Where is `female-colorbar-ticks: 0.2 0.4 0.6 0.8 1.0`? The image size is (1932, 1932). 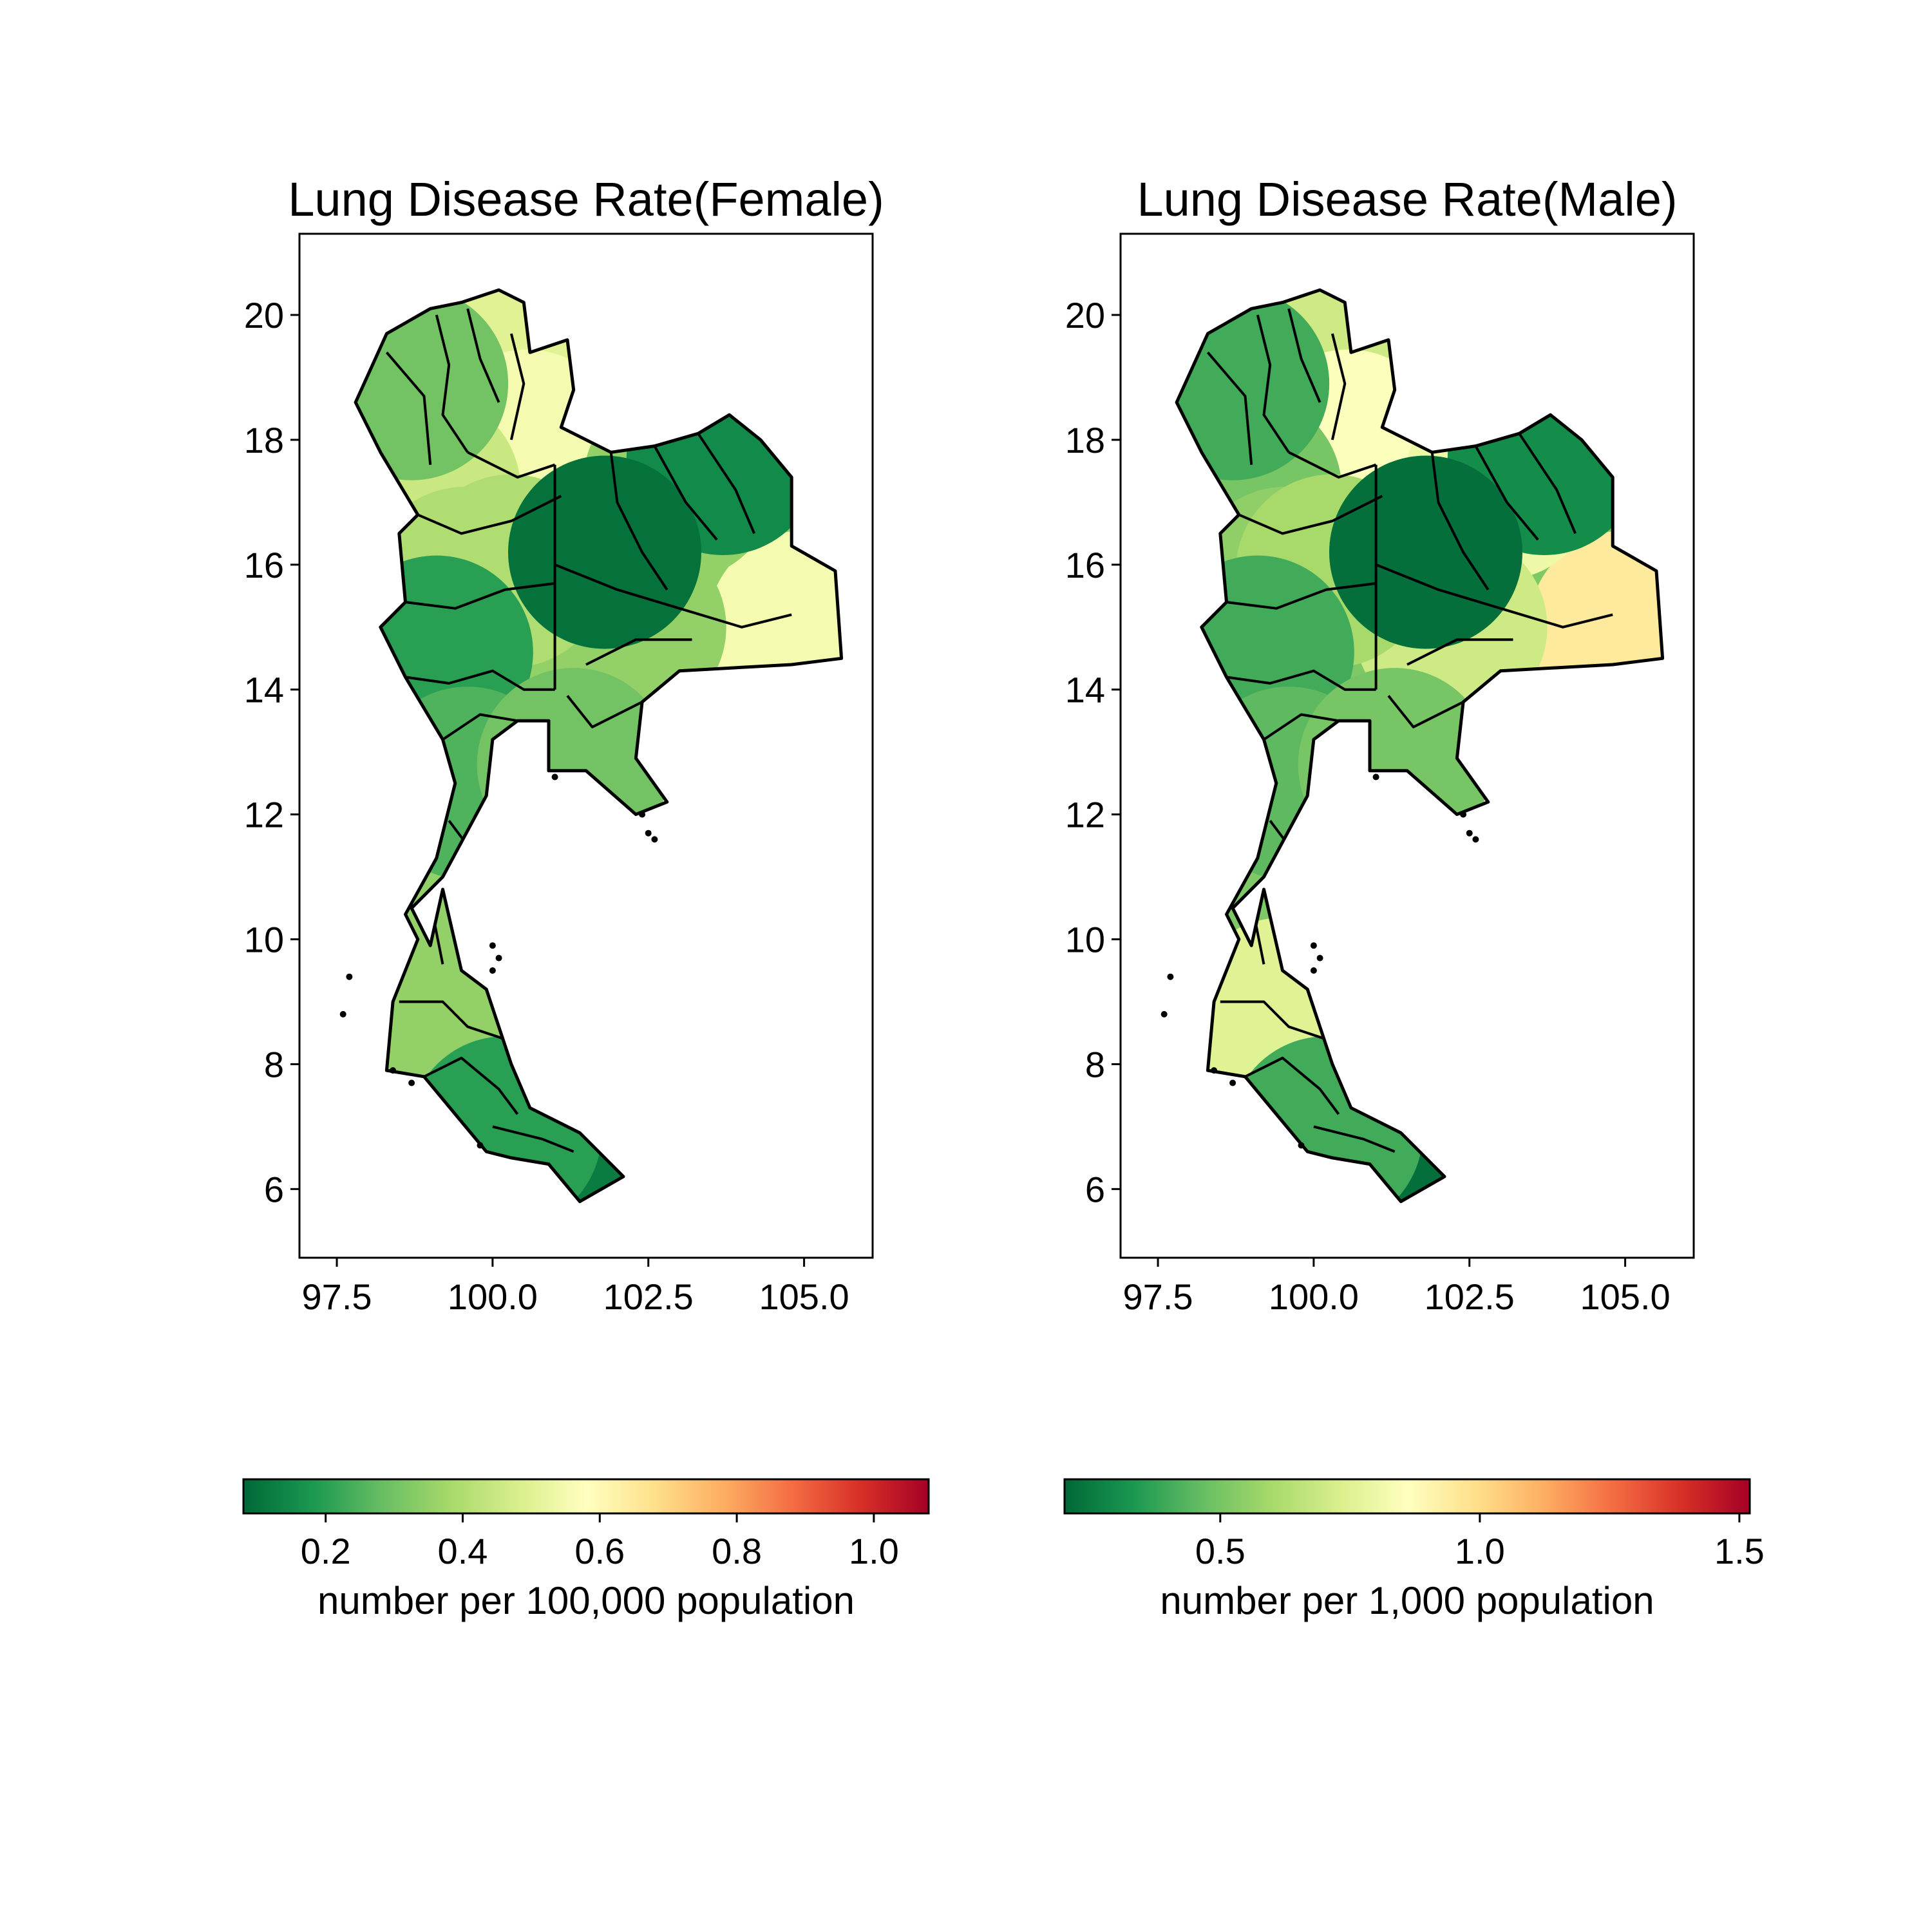 female-colorbar-ticks: 0.2 0.4 0.6 0.8 1.0 is located at coordinates (600, 1542).